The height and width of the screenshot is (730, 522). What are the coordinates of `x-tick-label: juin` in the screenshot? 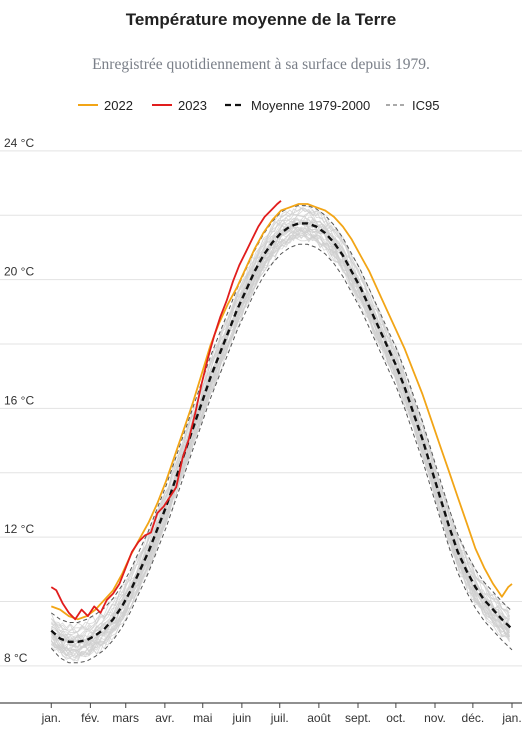 It's located at (242, 718).